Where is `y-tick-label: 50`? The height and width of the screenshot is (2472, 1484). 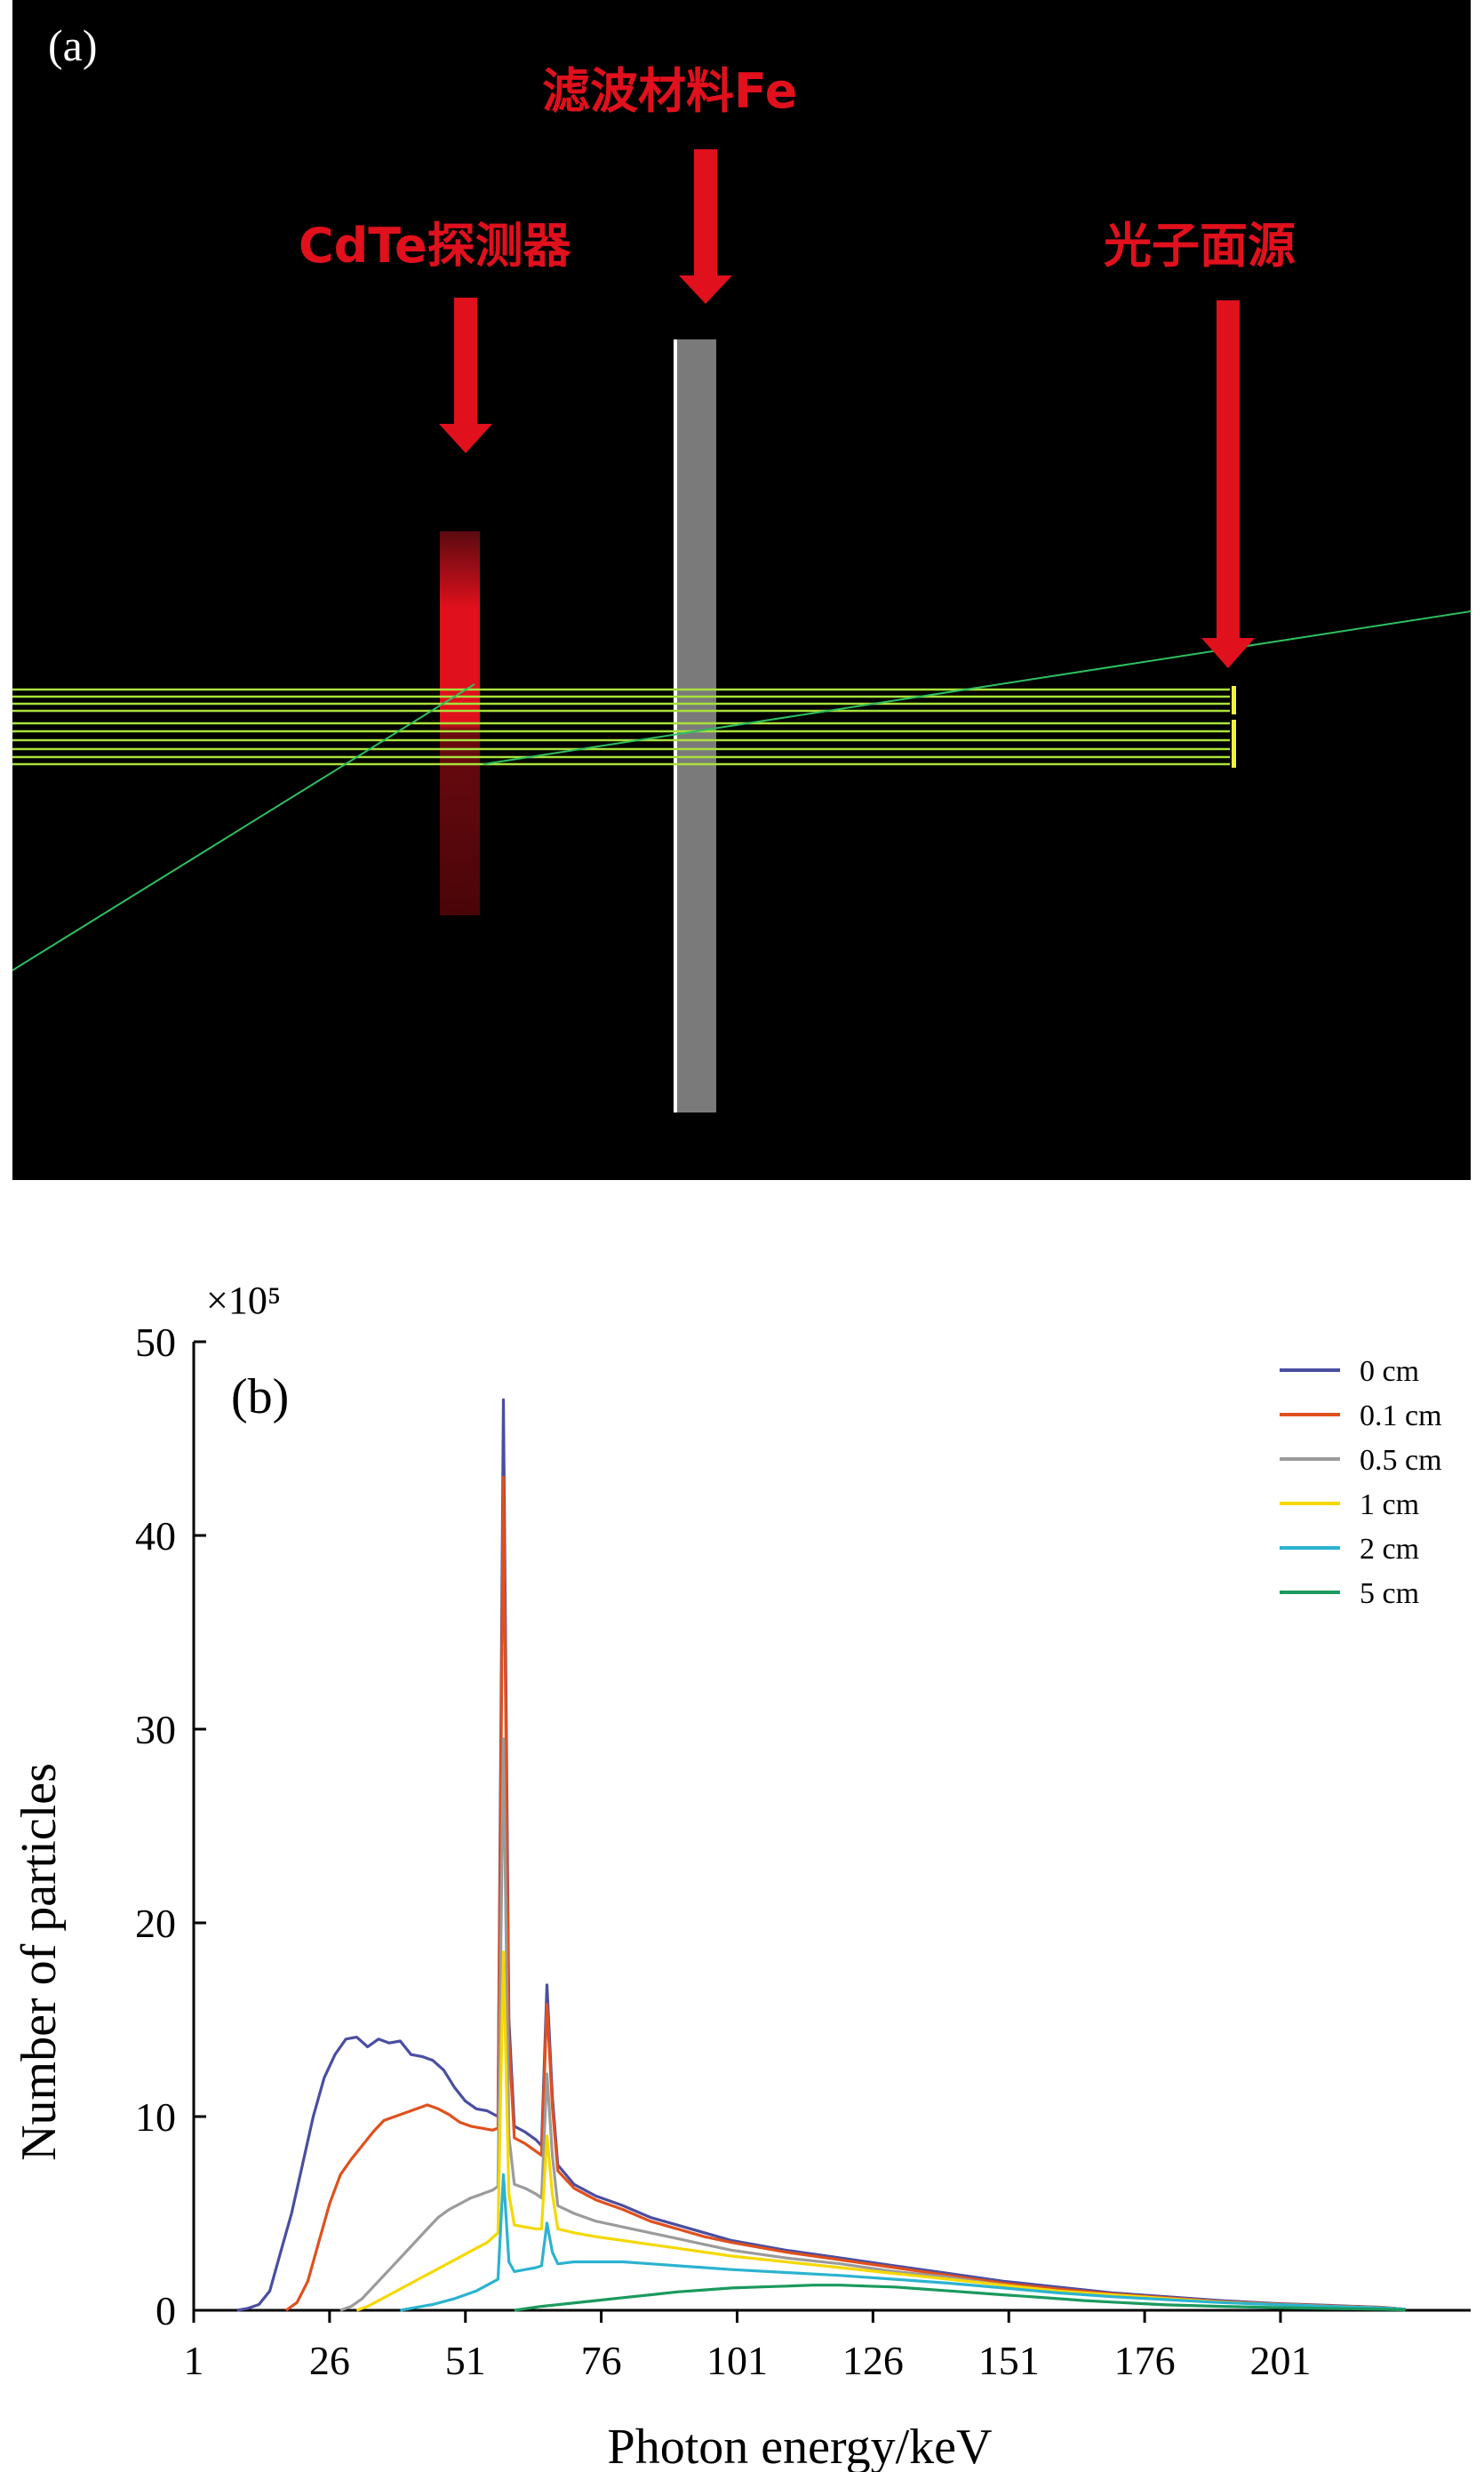
y-tick-label: 50 is located at coordinates (156, 1342).